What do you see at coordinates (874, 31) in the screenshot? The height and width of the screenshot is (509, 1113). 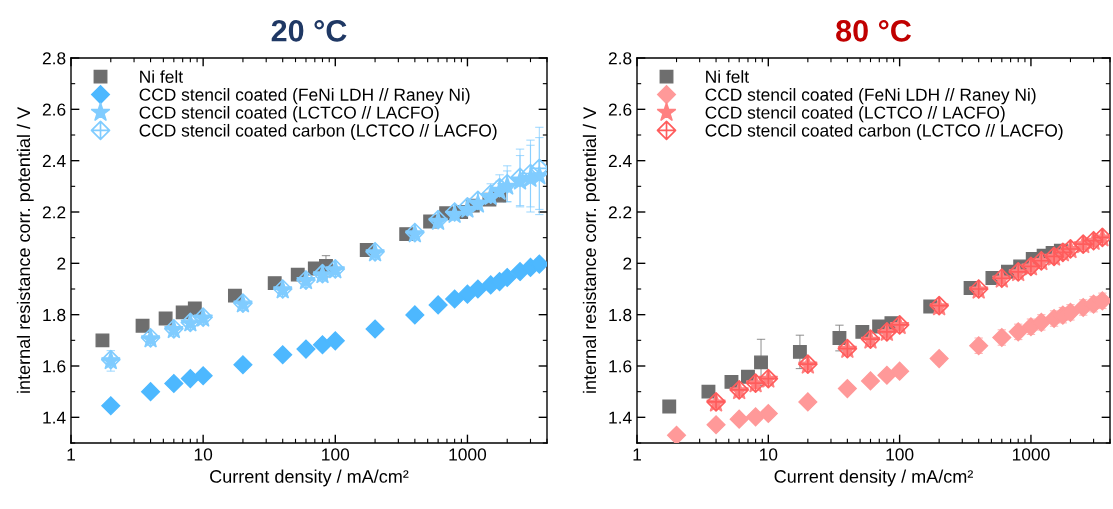 I see `chart-title: 80 °C` at bounding box center [874, 31].